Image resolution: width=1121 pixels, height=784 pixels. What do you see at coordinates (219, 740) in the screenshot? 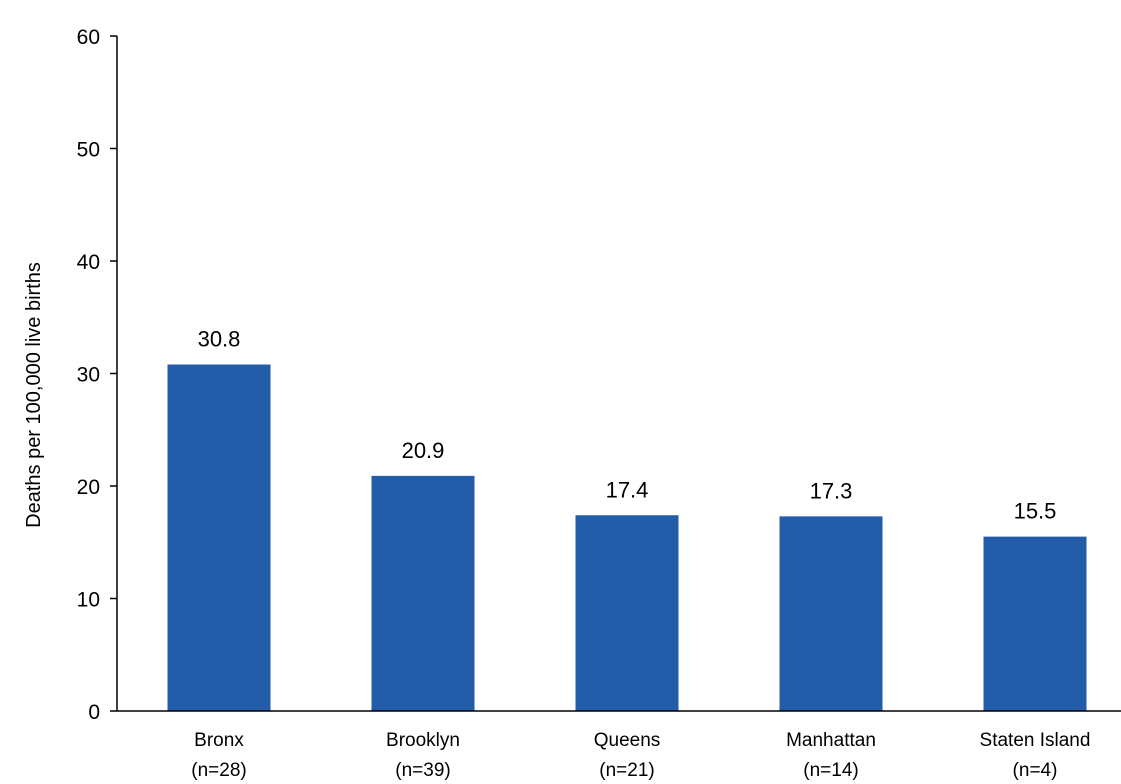
I see `x-category-label: Bronx` at bounding box center [219, 740].